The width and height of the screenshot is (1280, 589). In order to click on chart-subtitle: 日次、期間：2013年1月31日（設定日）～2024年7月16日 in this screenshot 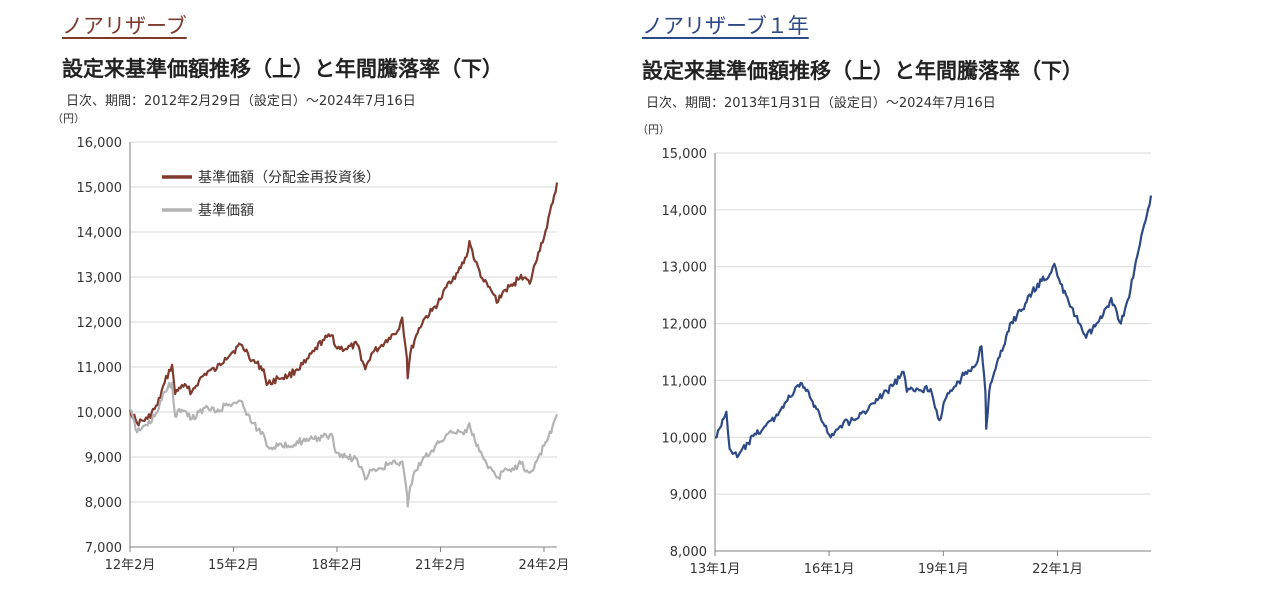, I will do `click(821, 103)`.